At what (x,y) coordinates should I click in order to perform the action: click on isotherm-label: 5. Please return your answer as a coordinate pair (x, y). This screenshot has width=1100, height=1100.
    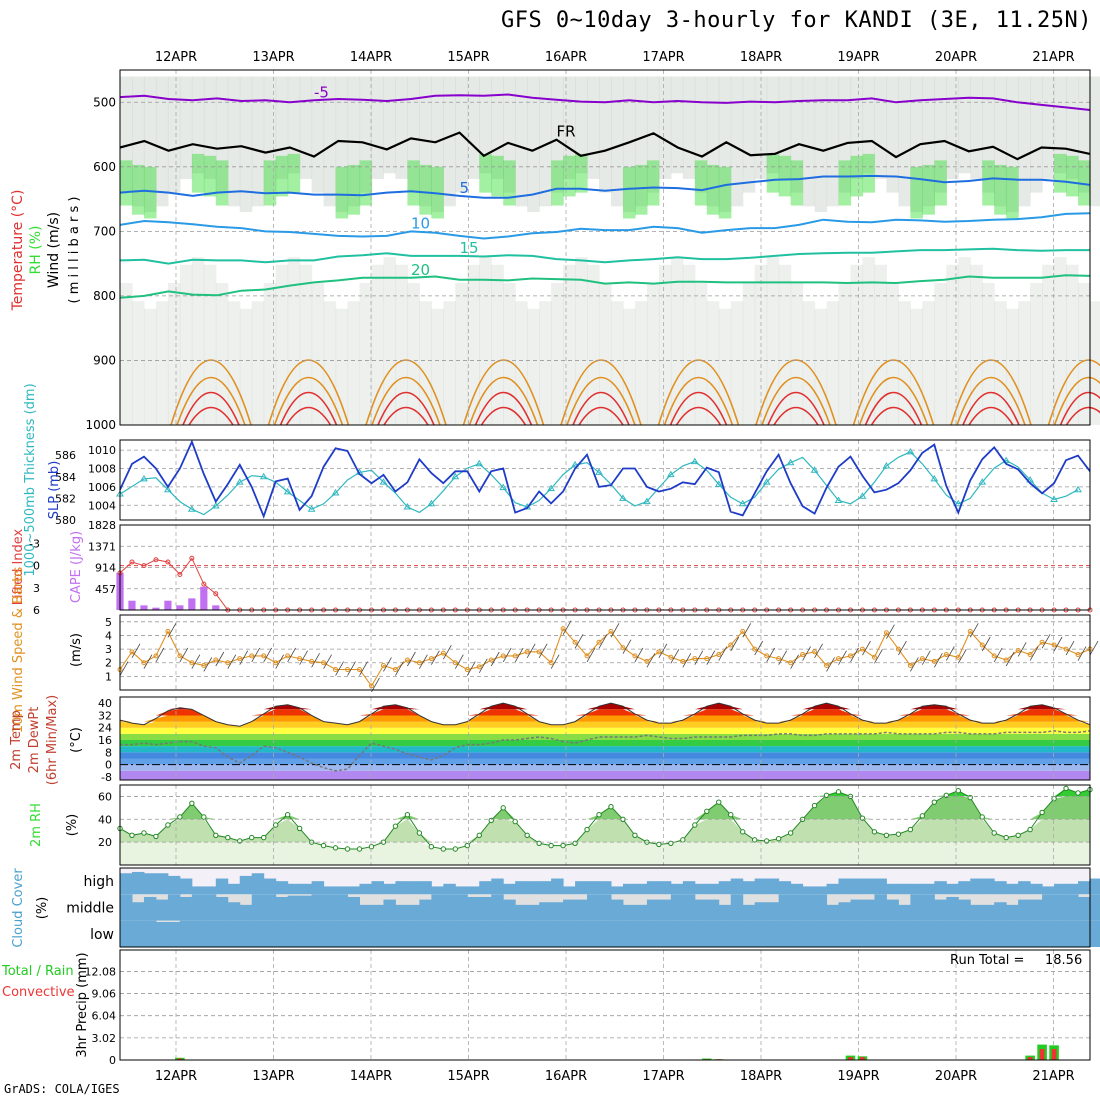
    Looking at the image, I should click on (465, 188).